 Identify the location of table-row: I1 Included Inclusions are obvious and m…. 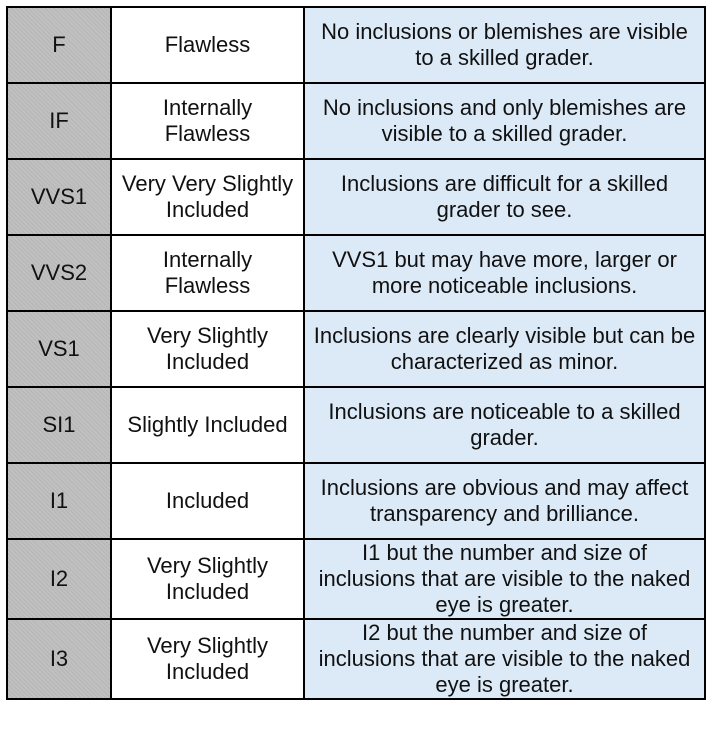
(356, 501).